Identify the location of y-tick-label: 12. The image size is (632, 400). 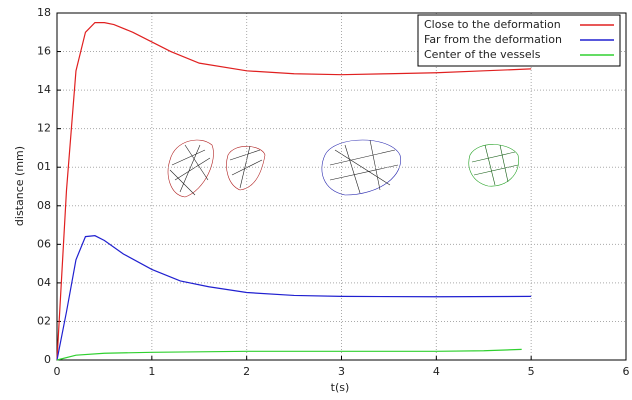
(44, 128).